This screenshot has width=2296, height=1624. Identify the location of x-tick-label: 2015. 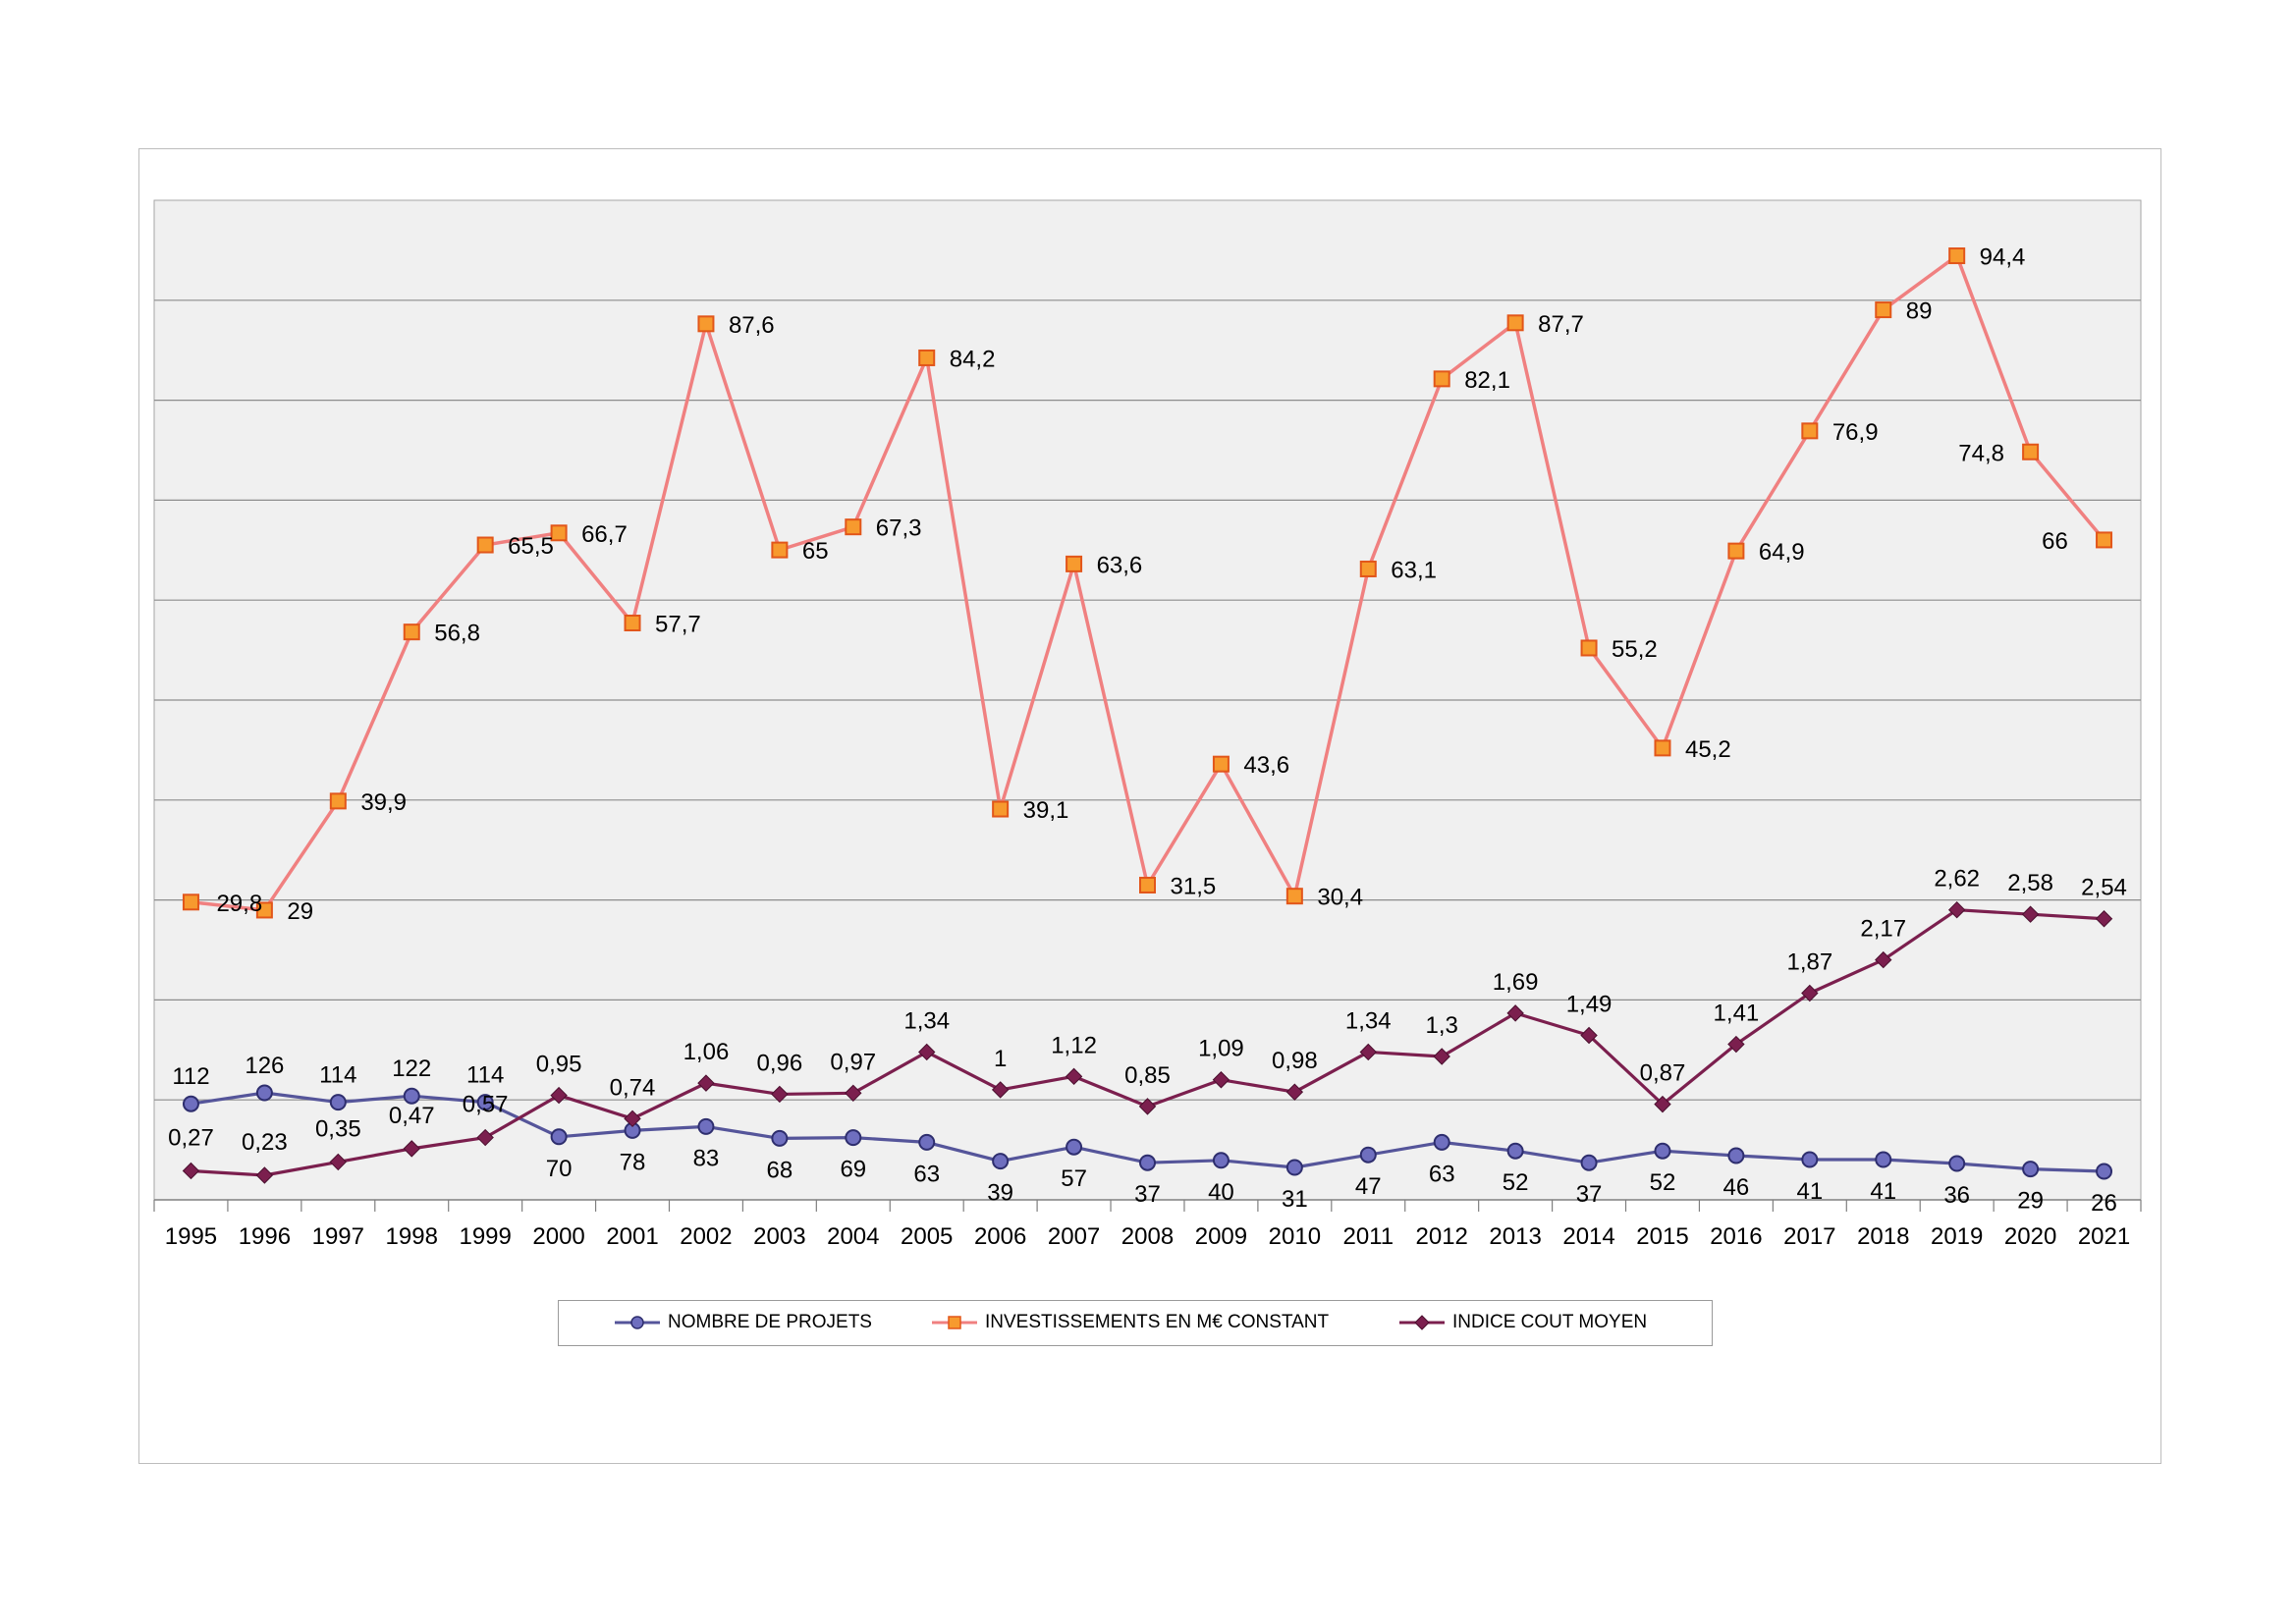
(1662, 1236).